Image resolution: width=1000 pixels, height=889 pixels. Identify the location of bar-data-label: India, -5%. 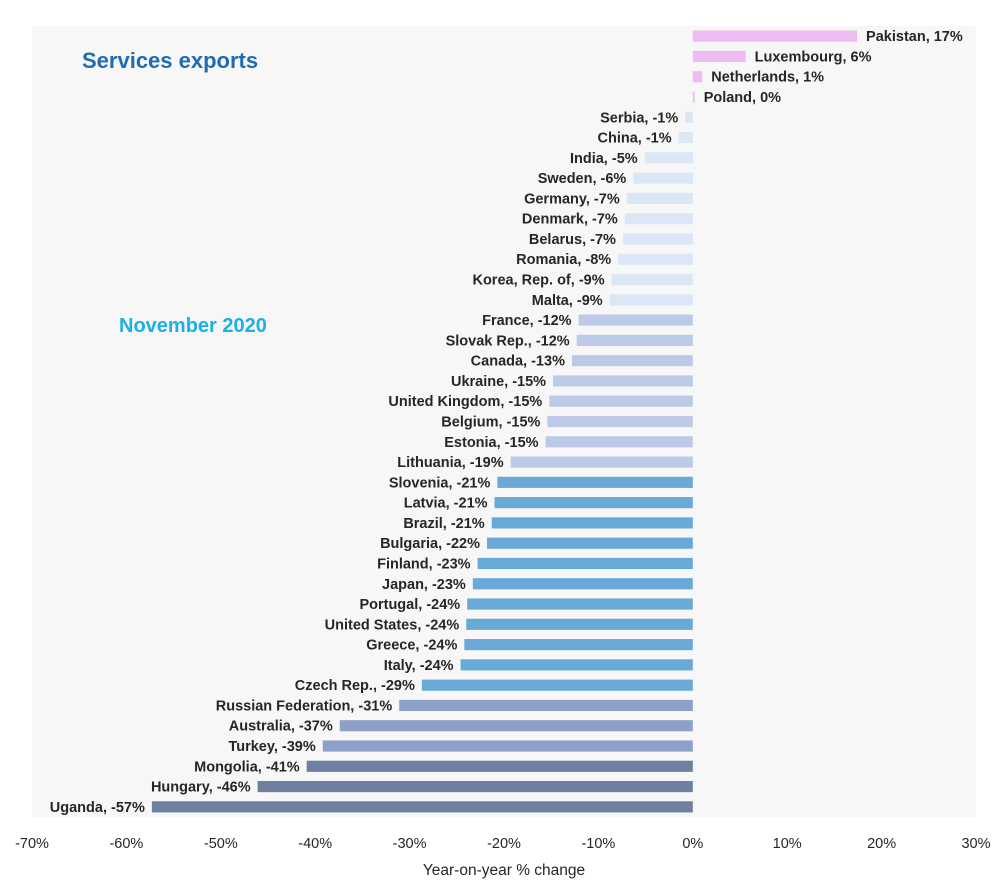
(604, 159).